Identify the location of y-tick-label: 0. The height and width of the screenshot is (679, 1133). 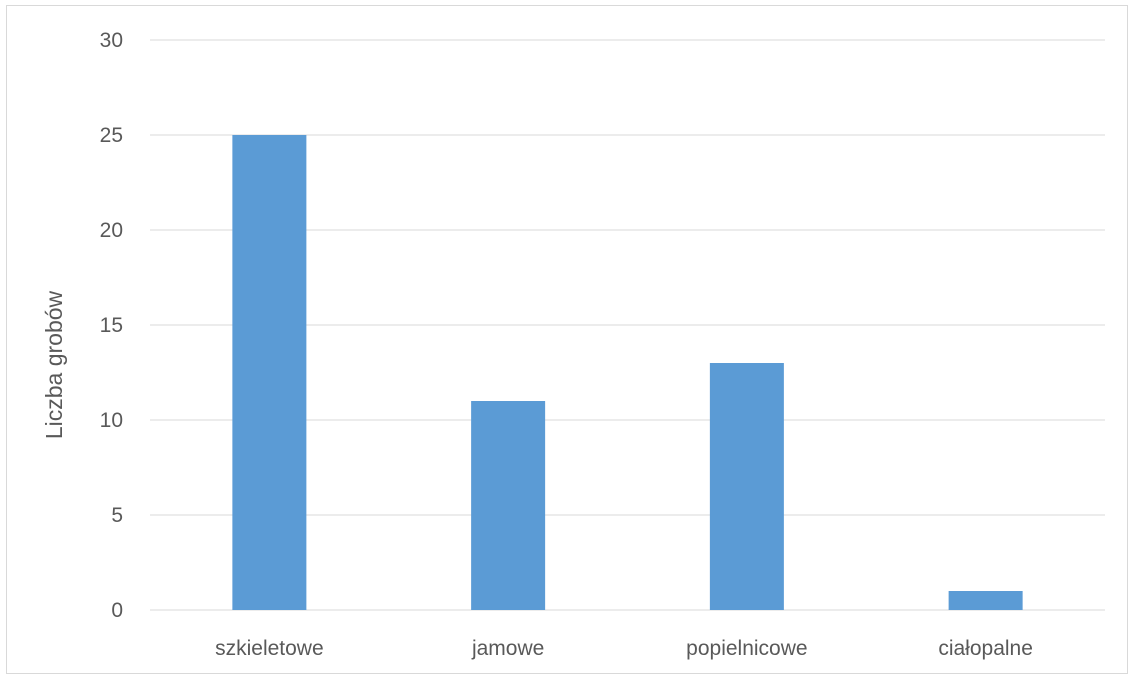
(117, 610).